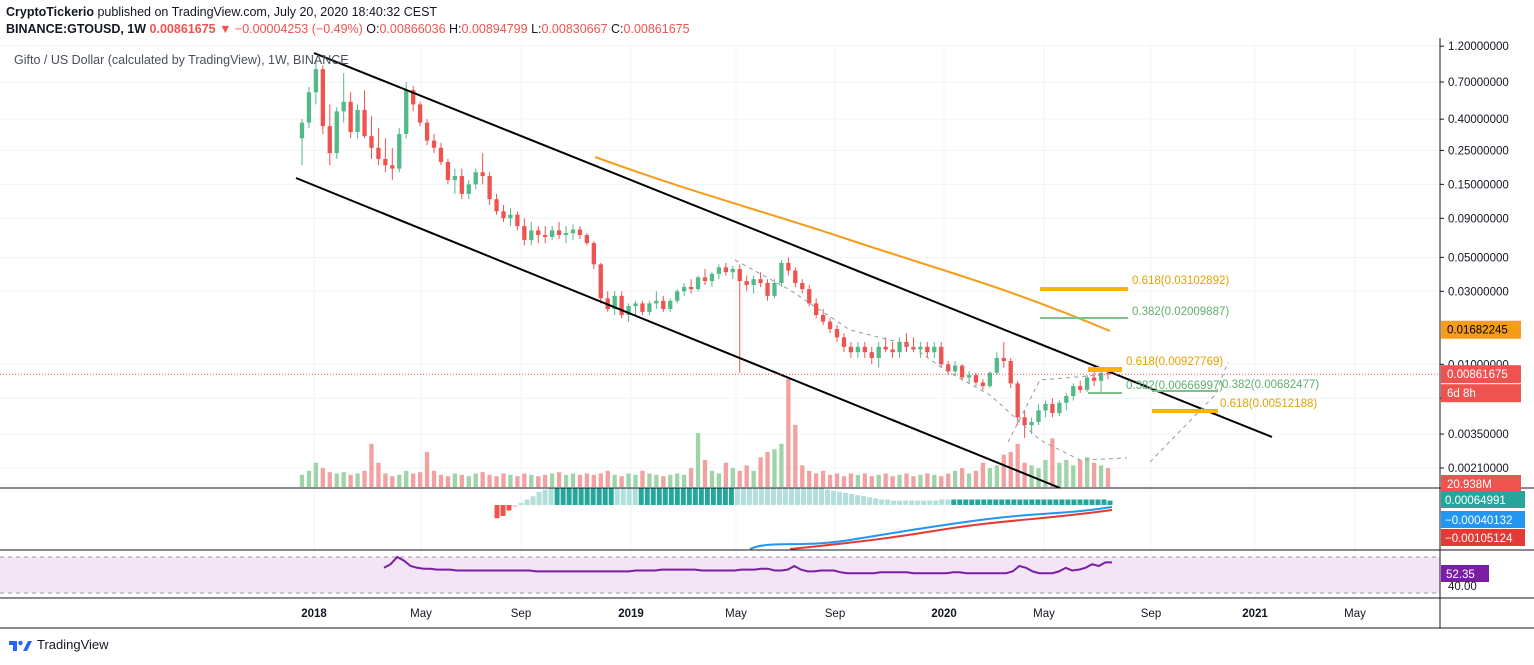 This screenshot has height=665, width=1534. I want to click on macd-badge-text: −0.00105124, so click(1479, 539).